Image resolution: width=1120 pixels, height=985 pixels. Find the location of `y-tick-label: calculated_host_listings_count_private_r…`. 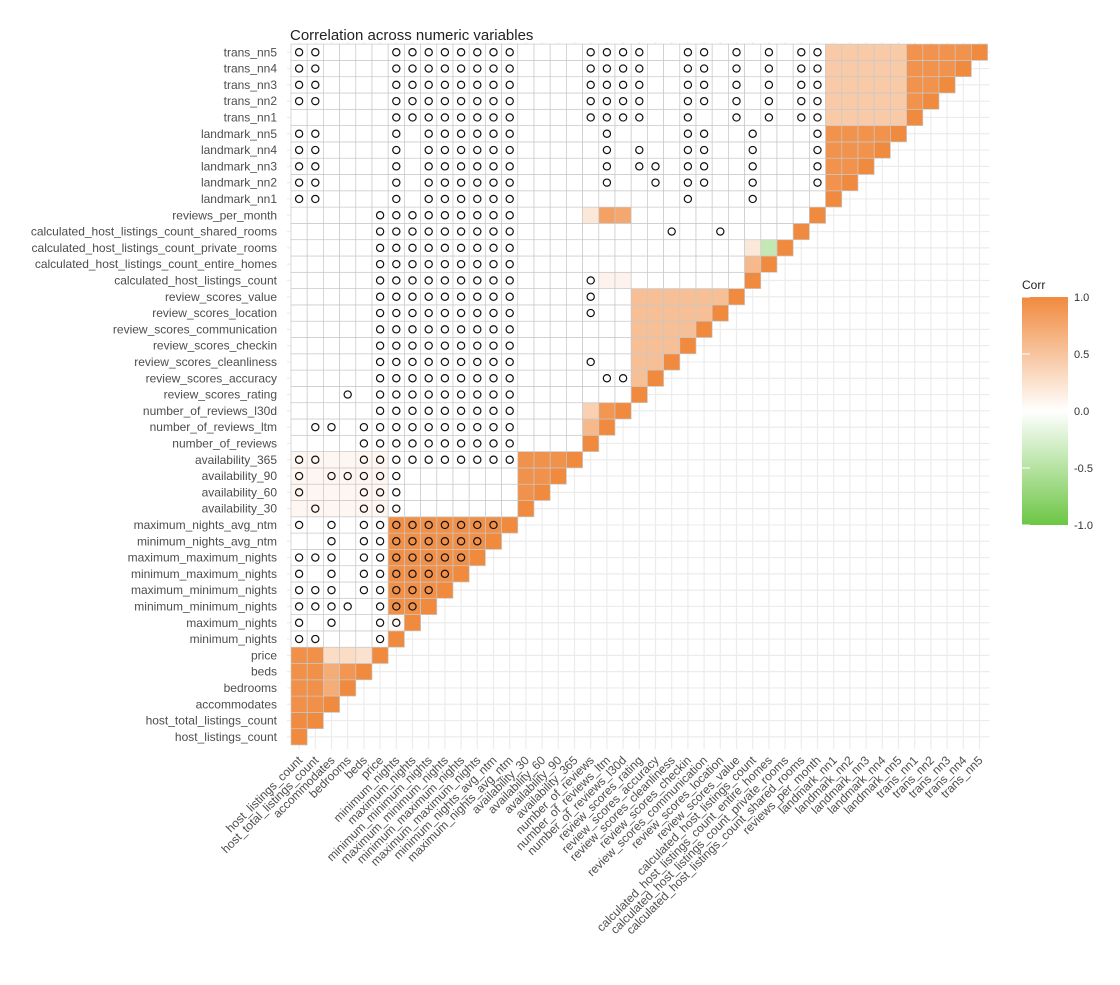

y-tick-label: calculated_host_listings_count_private_r… is located at coordinates (154, 248).